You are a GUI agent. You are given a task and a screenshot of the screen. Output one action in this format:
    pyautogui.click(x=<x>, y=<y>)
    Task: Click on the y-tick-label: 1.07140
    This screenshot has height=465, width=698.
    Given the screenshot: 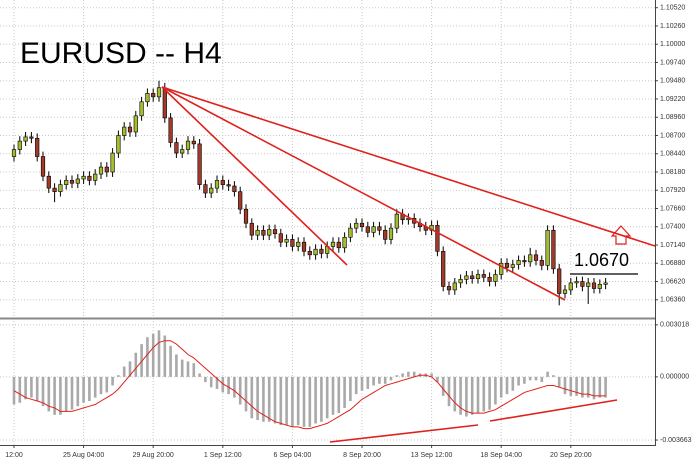 What is the action you would take?
    pyautogui.click(x=672, y=245)
    